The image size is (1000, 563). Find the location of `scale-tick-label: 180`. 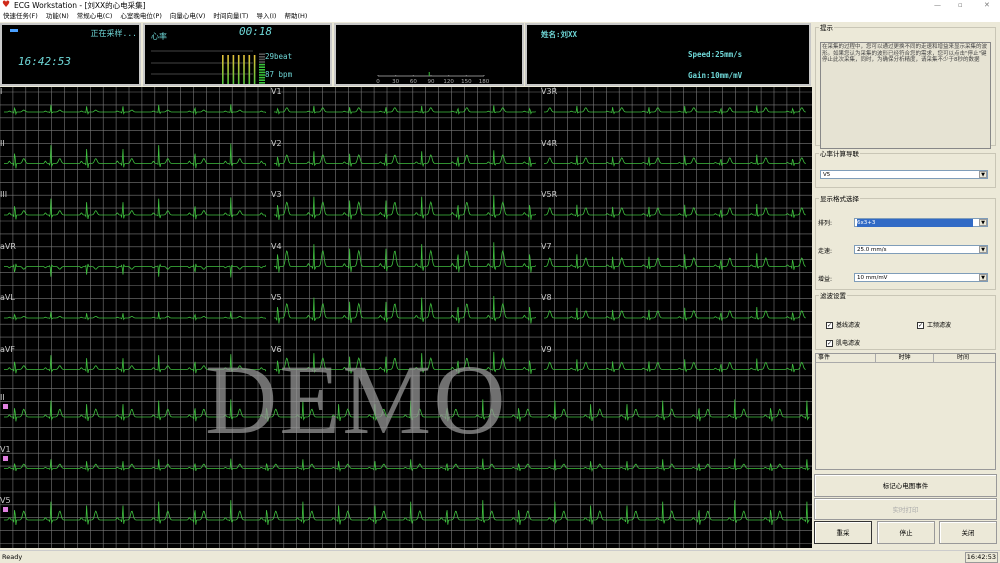

scale-tick-label: 180 is located at coordinates (484, 81).